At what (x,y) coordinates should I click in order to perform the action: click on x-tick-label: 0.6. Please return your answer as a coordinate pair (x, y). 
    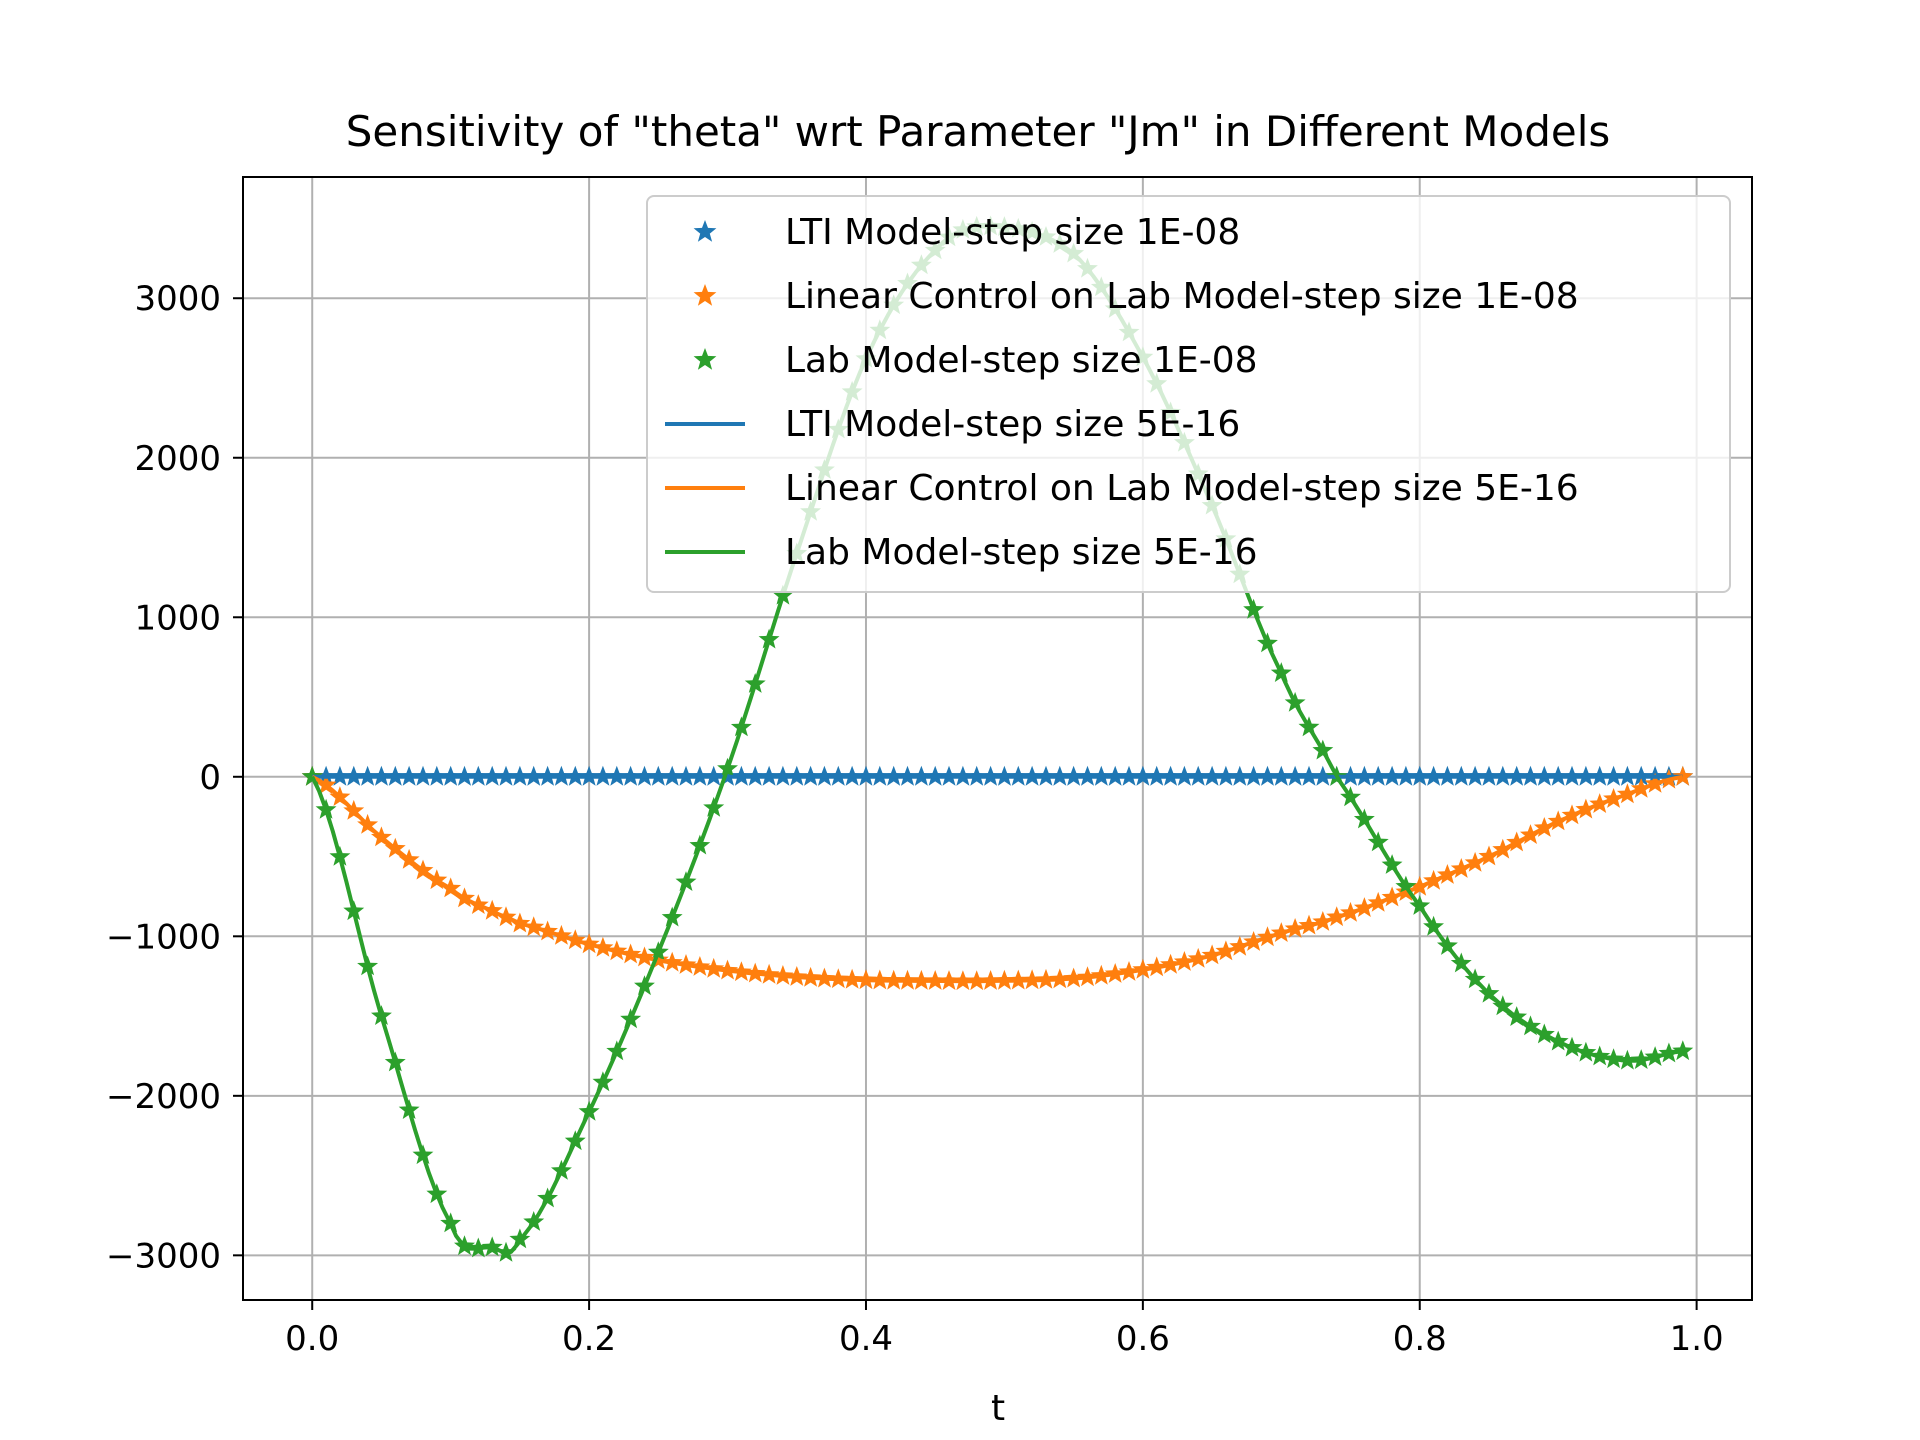
    Looking at the image, I should click on (1143, 1339).